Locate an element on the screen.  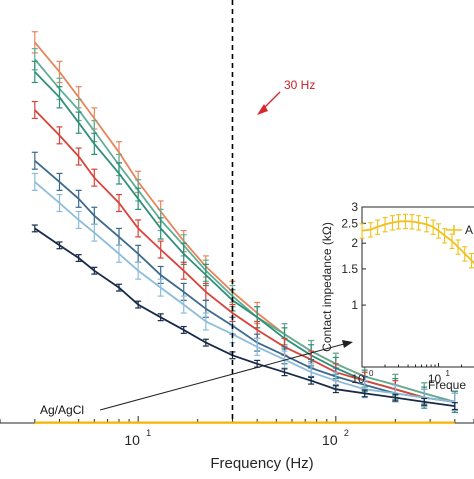
annotation-agagcl-label: Ag/AgCl is located at coordinates (62, 410).